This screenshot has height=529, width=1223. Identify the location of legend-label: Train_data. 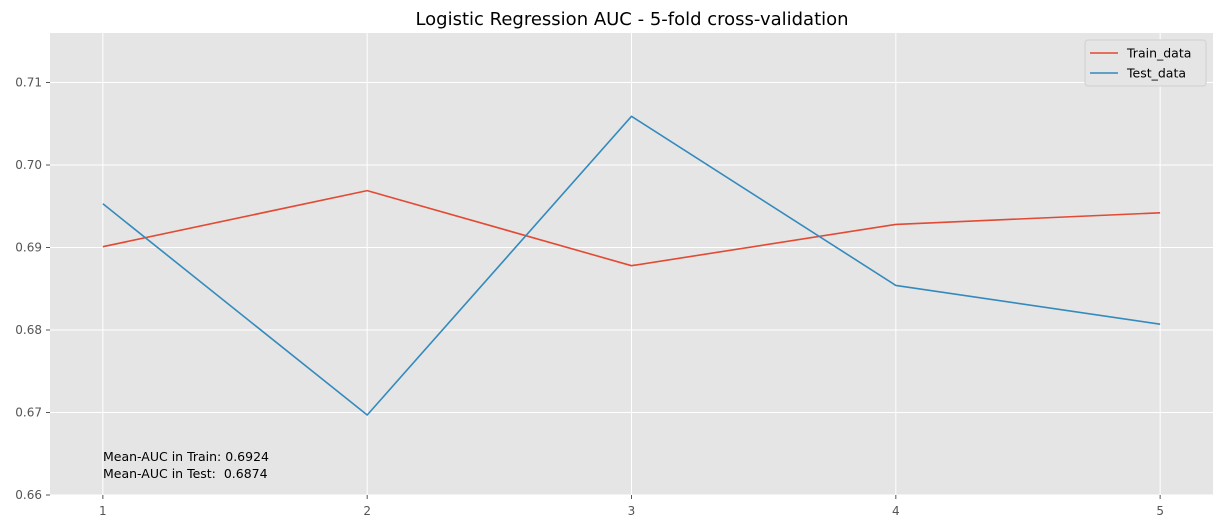
(1158, 53).